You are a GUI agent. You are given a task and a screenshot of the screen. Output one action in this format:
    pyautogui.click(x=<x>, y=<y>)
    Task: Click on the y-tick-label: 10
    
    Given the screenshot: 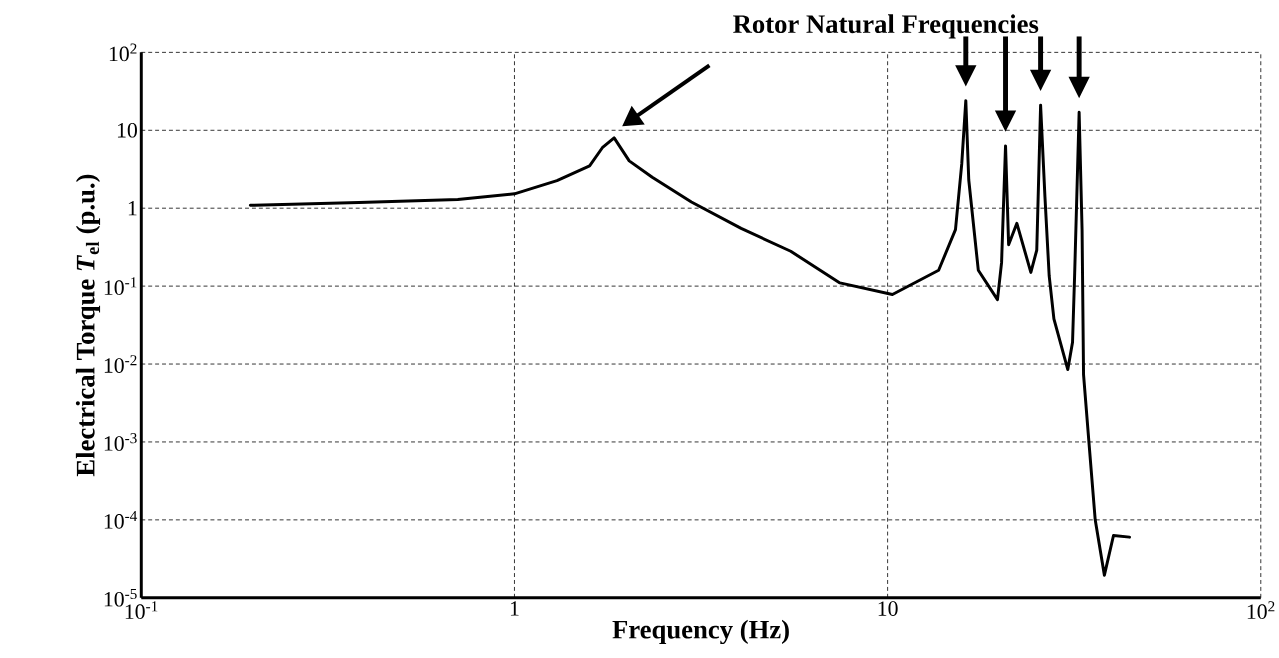 What is the action you would take?
    pyautogui.click(x=127, y=130)
    